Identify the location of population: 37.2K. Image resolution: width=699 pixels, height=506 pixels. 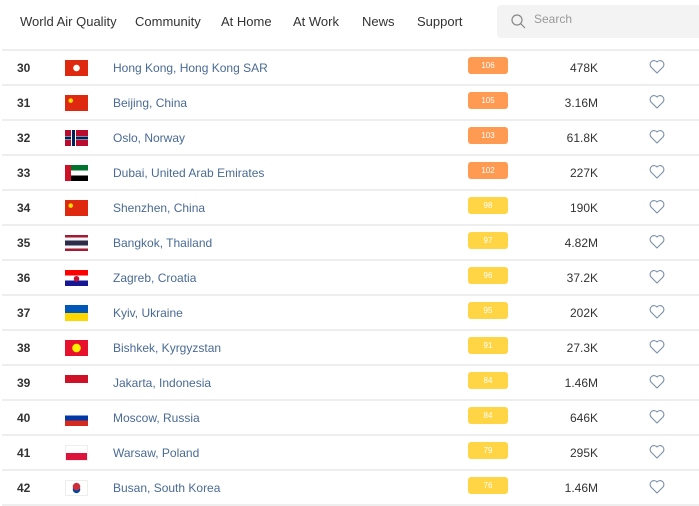
(582, 278).